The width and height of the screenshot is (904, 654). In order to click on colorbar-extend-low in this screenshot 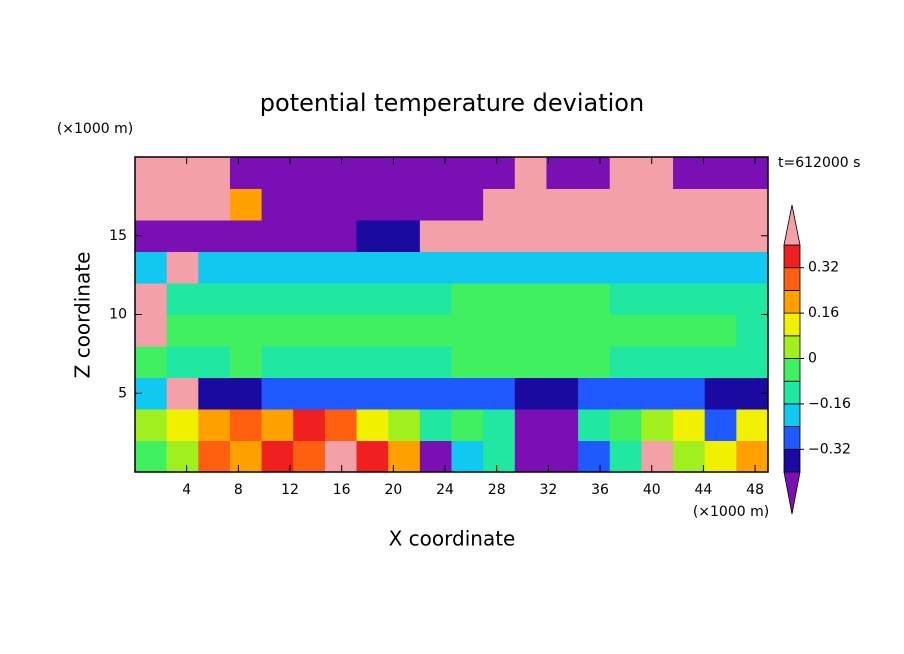, I will do `click(792, 493)`.